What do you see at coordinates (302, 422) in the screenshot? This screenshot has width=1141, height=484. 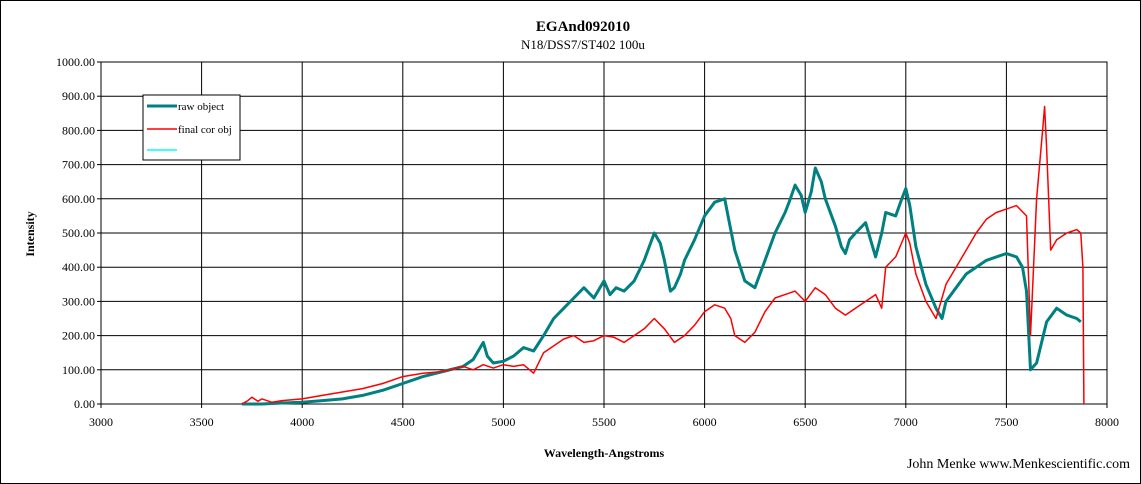 I see `x-tick-label-2: 4000` at bounding box center [302, 422].